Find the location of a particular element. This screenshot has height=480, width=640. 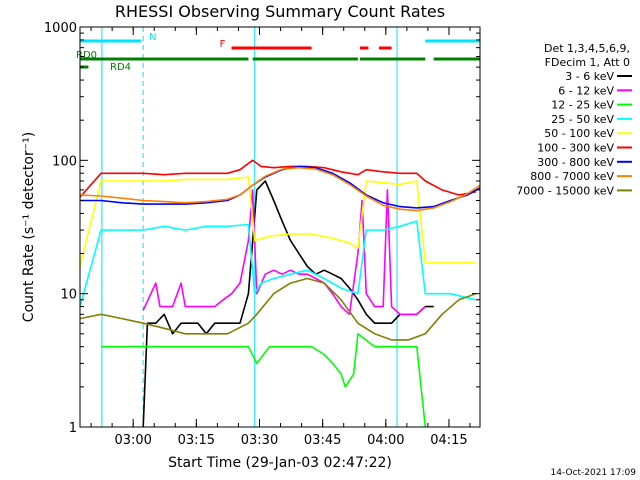

legend-entry-label: 6 - 12 keV is located at coordinates (586, 90).